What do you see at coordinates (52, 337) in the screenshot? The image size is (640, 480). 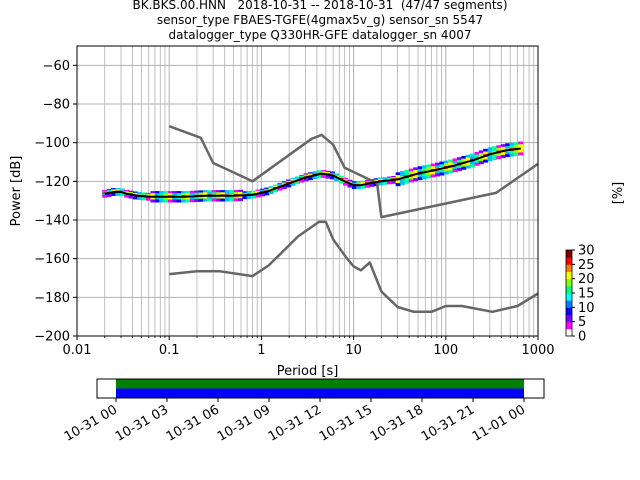 I see `y-tick-label: −200` at bounding box center [52, 337].